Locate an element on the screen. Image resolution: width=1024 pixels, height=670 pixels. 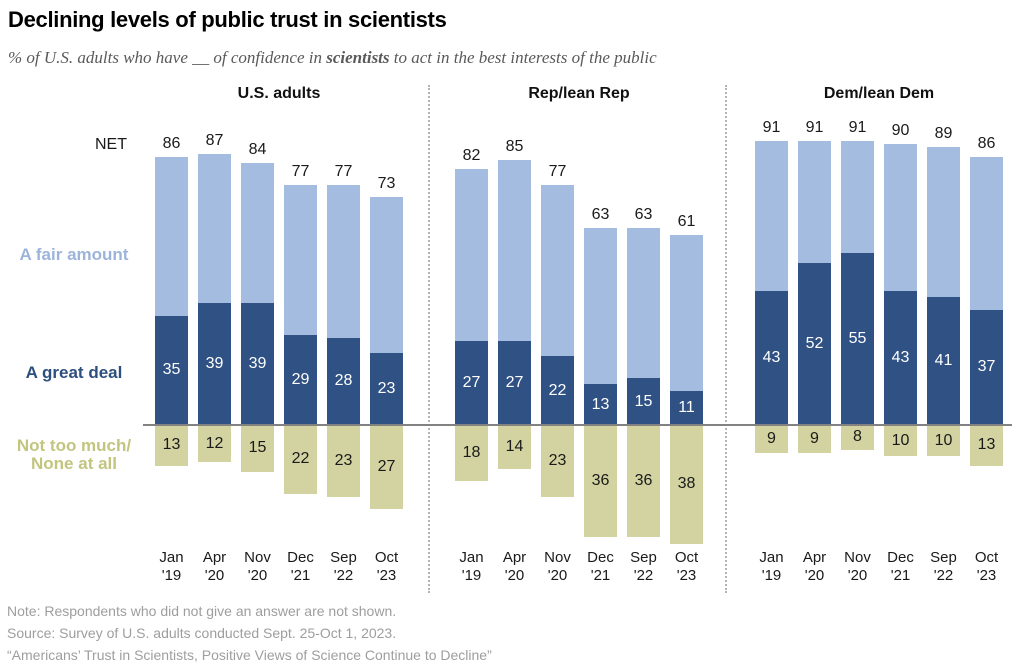
not-too-much-segment: 27 is located at coordinates (386, 467).